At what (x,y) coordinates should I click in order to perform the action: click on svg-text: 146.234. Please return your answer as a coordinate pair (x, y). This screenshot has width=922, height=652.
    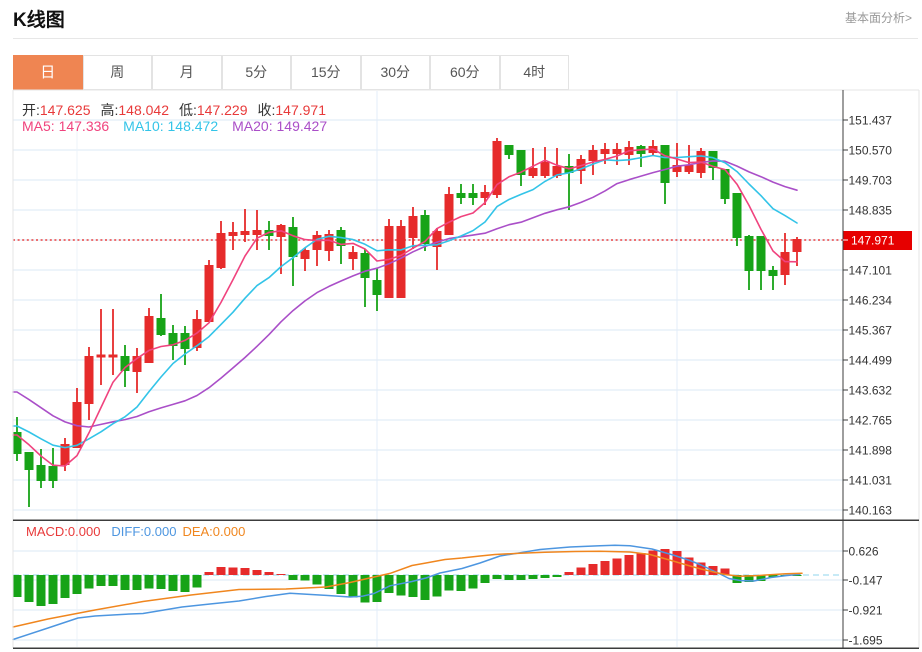
    Looking at the image, I should click on (871, 301).